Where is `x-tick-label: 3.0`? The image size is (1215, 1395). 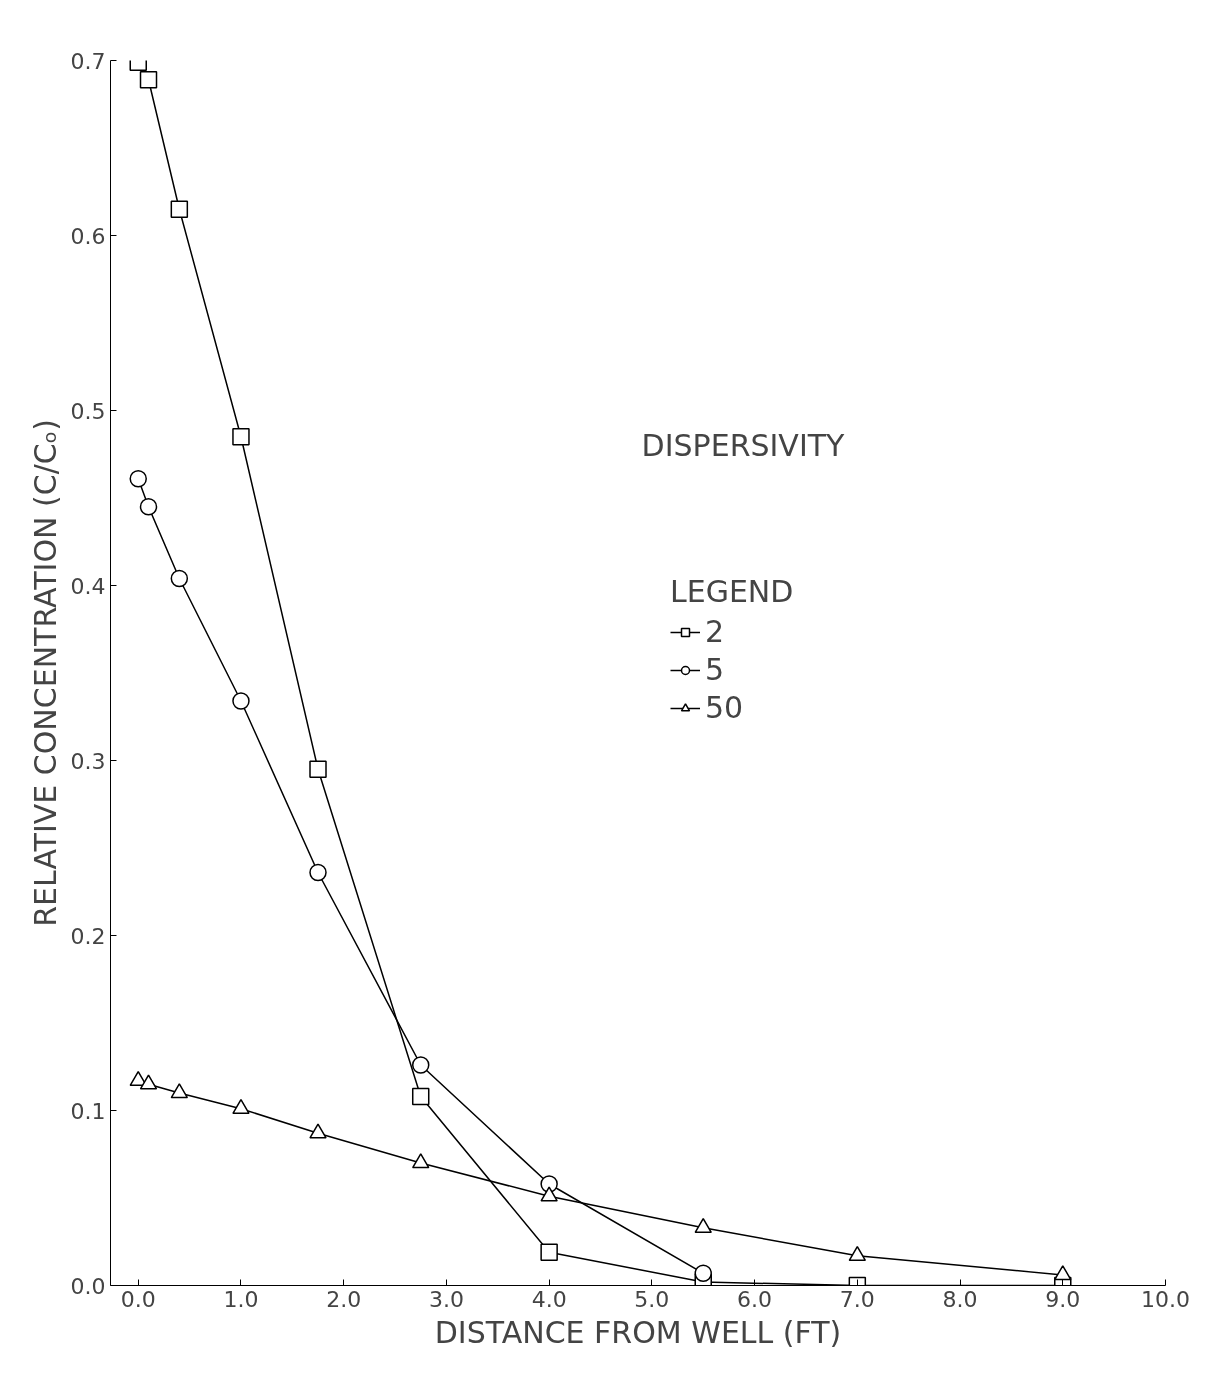
x-tick-label: 3.0 is located at coordinates (446, 1299).